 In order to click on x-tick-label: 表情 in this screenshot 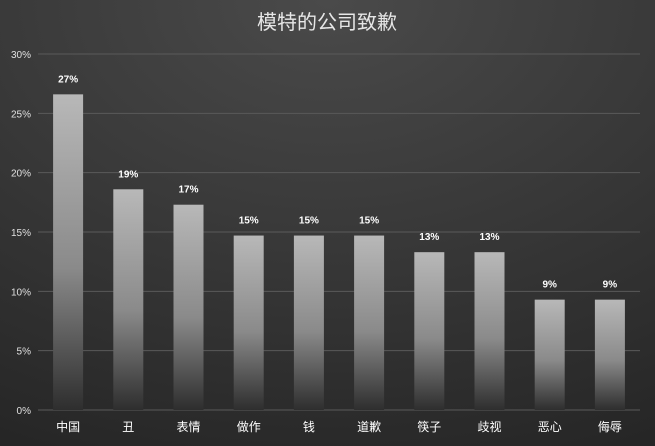, I will do `click(188, 427)`.